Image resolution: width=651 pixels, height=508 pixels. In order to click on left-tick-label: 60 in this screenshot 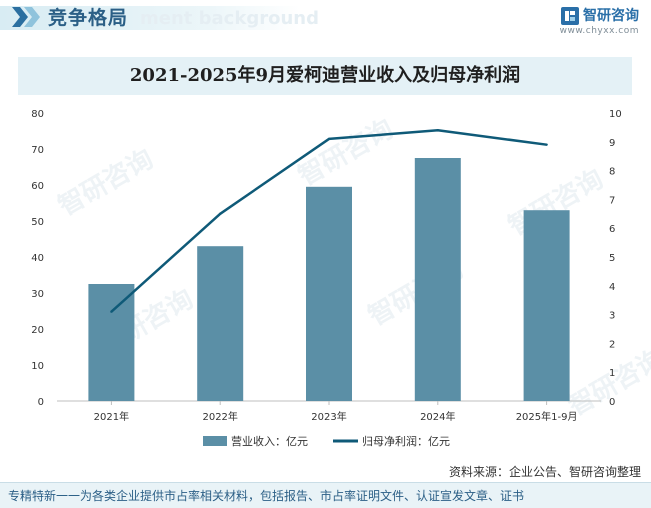, I will do `click(37, 186)`.